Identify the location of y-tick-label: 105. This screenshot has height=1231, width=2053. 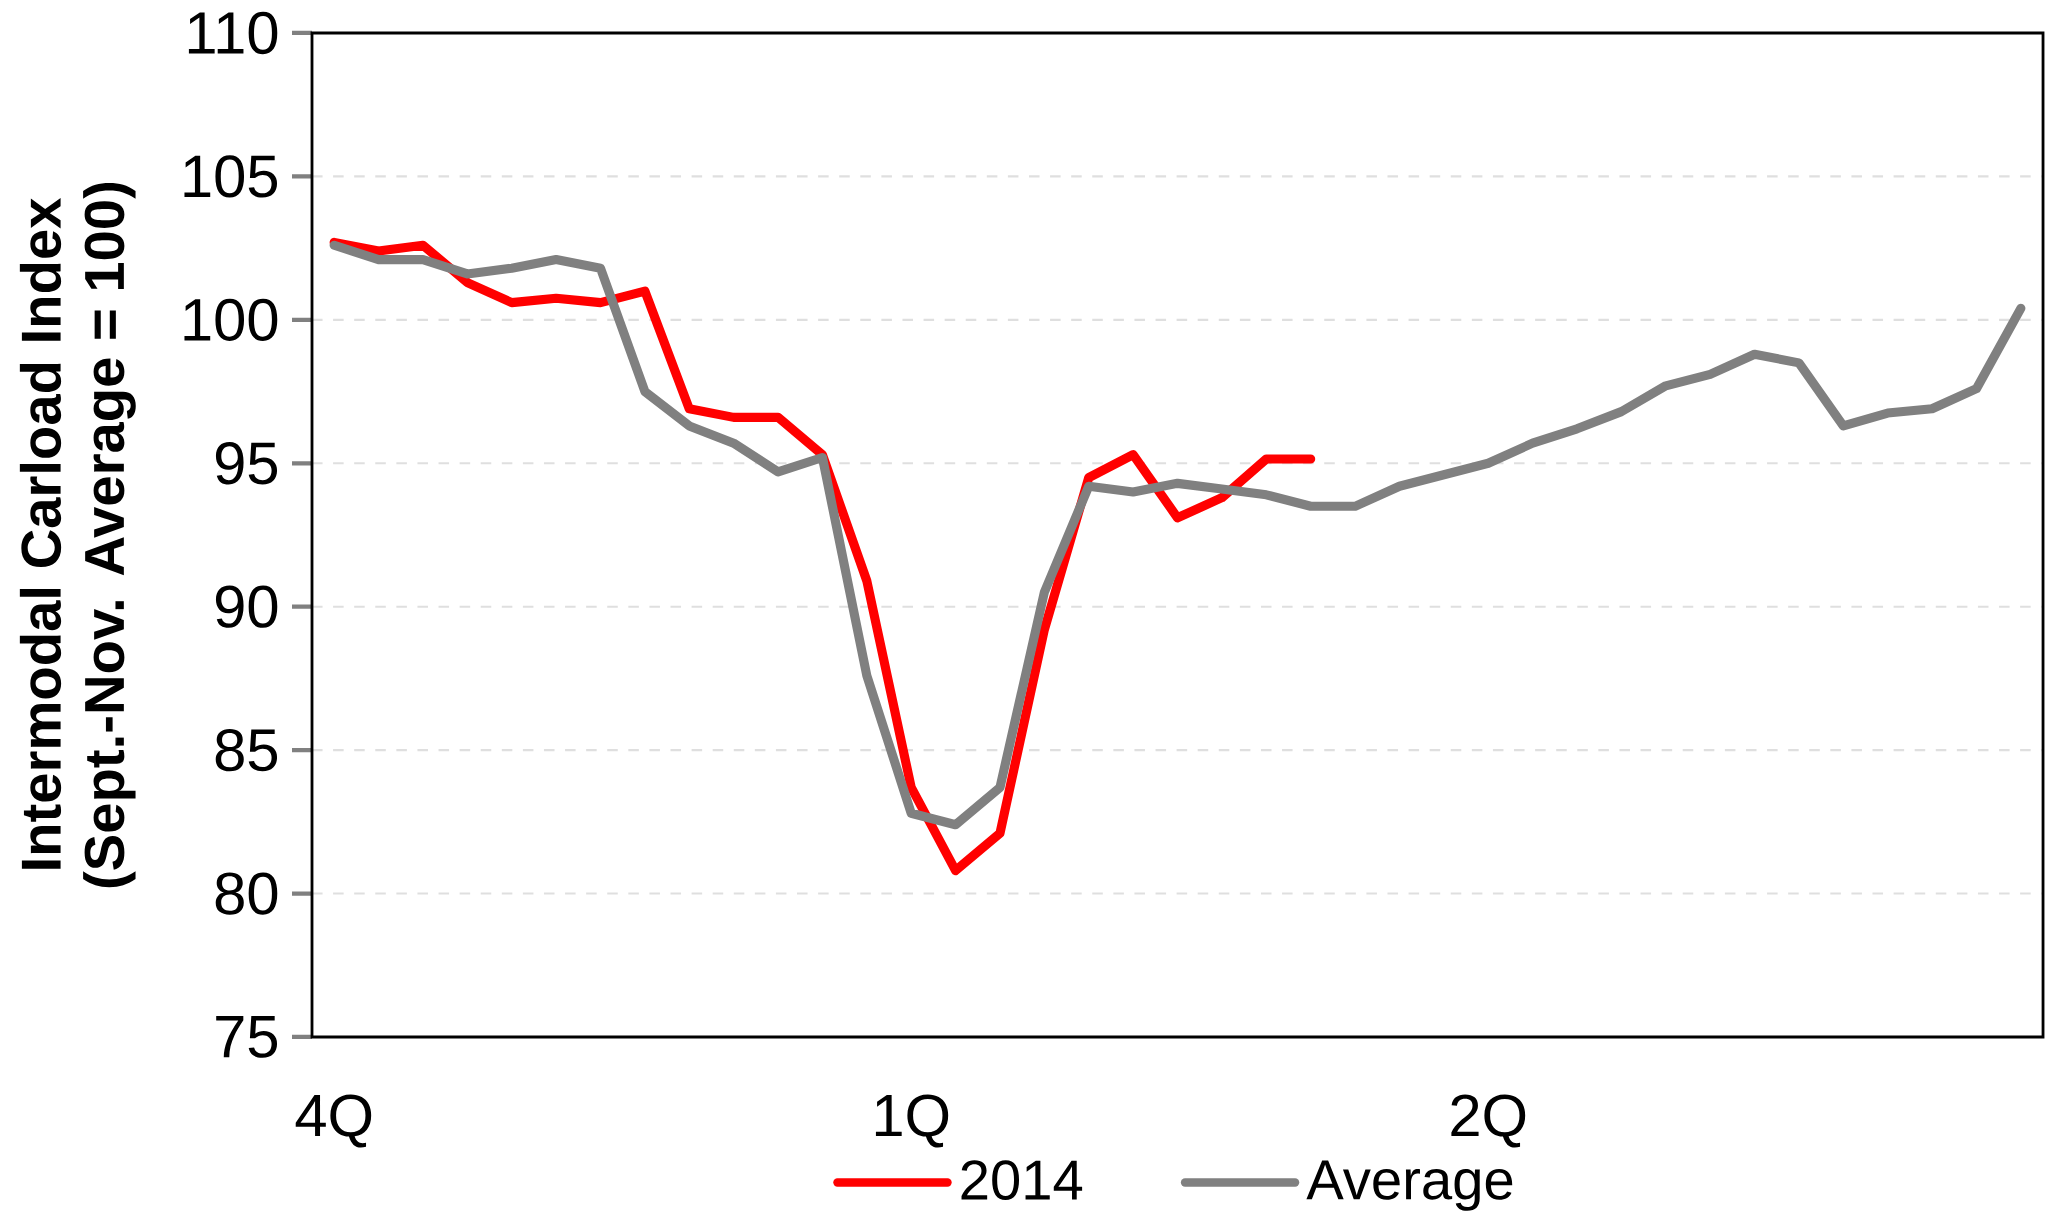
(231, 176).